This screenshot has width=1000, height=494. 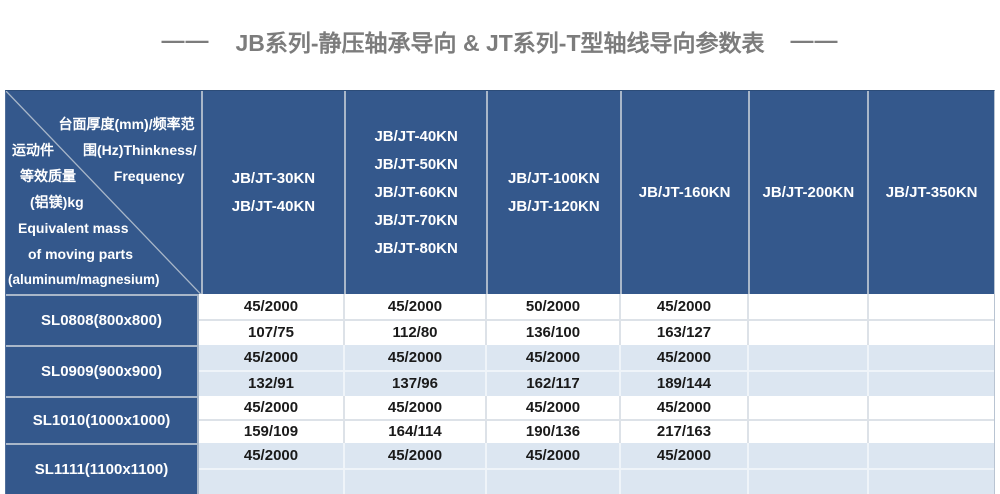 What do you see at coordinates (103, 124) in the screenshot?
I see `corner-line-1: 台面厚度(mm)/频率范` at bounding box center [103, 124].